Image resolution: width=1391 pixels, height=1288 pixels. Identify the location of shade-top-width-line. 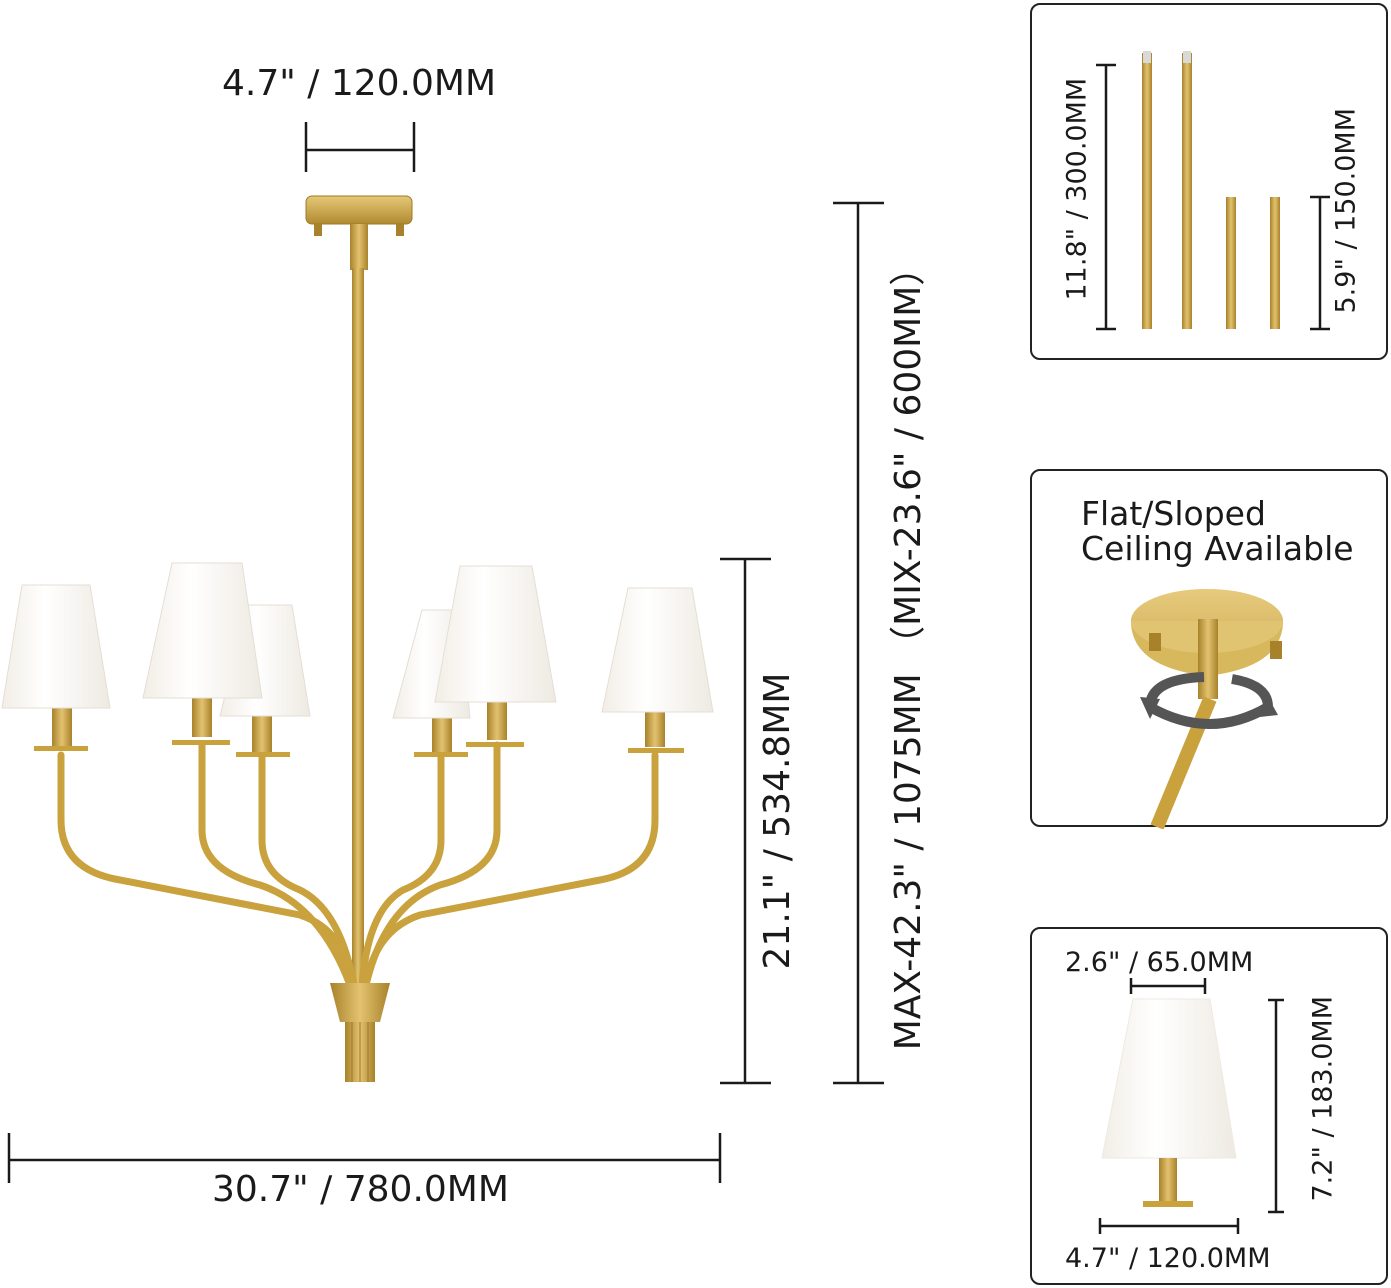
(1168, 986).